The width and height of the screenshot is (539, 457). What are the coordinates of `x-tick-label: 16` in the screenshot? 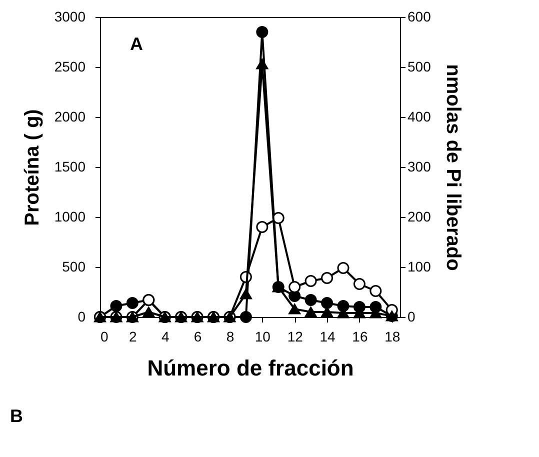 It's located at (360, 336).